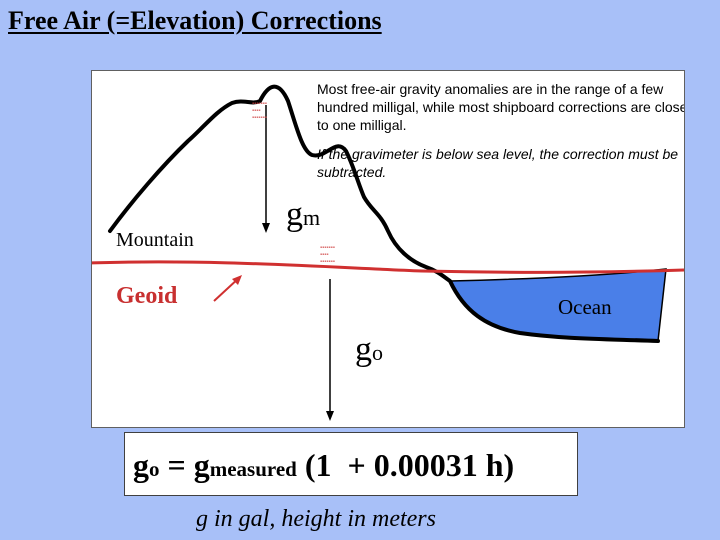  I want to click on formula-rhs-main: g, so click(201, 465).